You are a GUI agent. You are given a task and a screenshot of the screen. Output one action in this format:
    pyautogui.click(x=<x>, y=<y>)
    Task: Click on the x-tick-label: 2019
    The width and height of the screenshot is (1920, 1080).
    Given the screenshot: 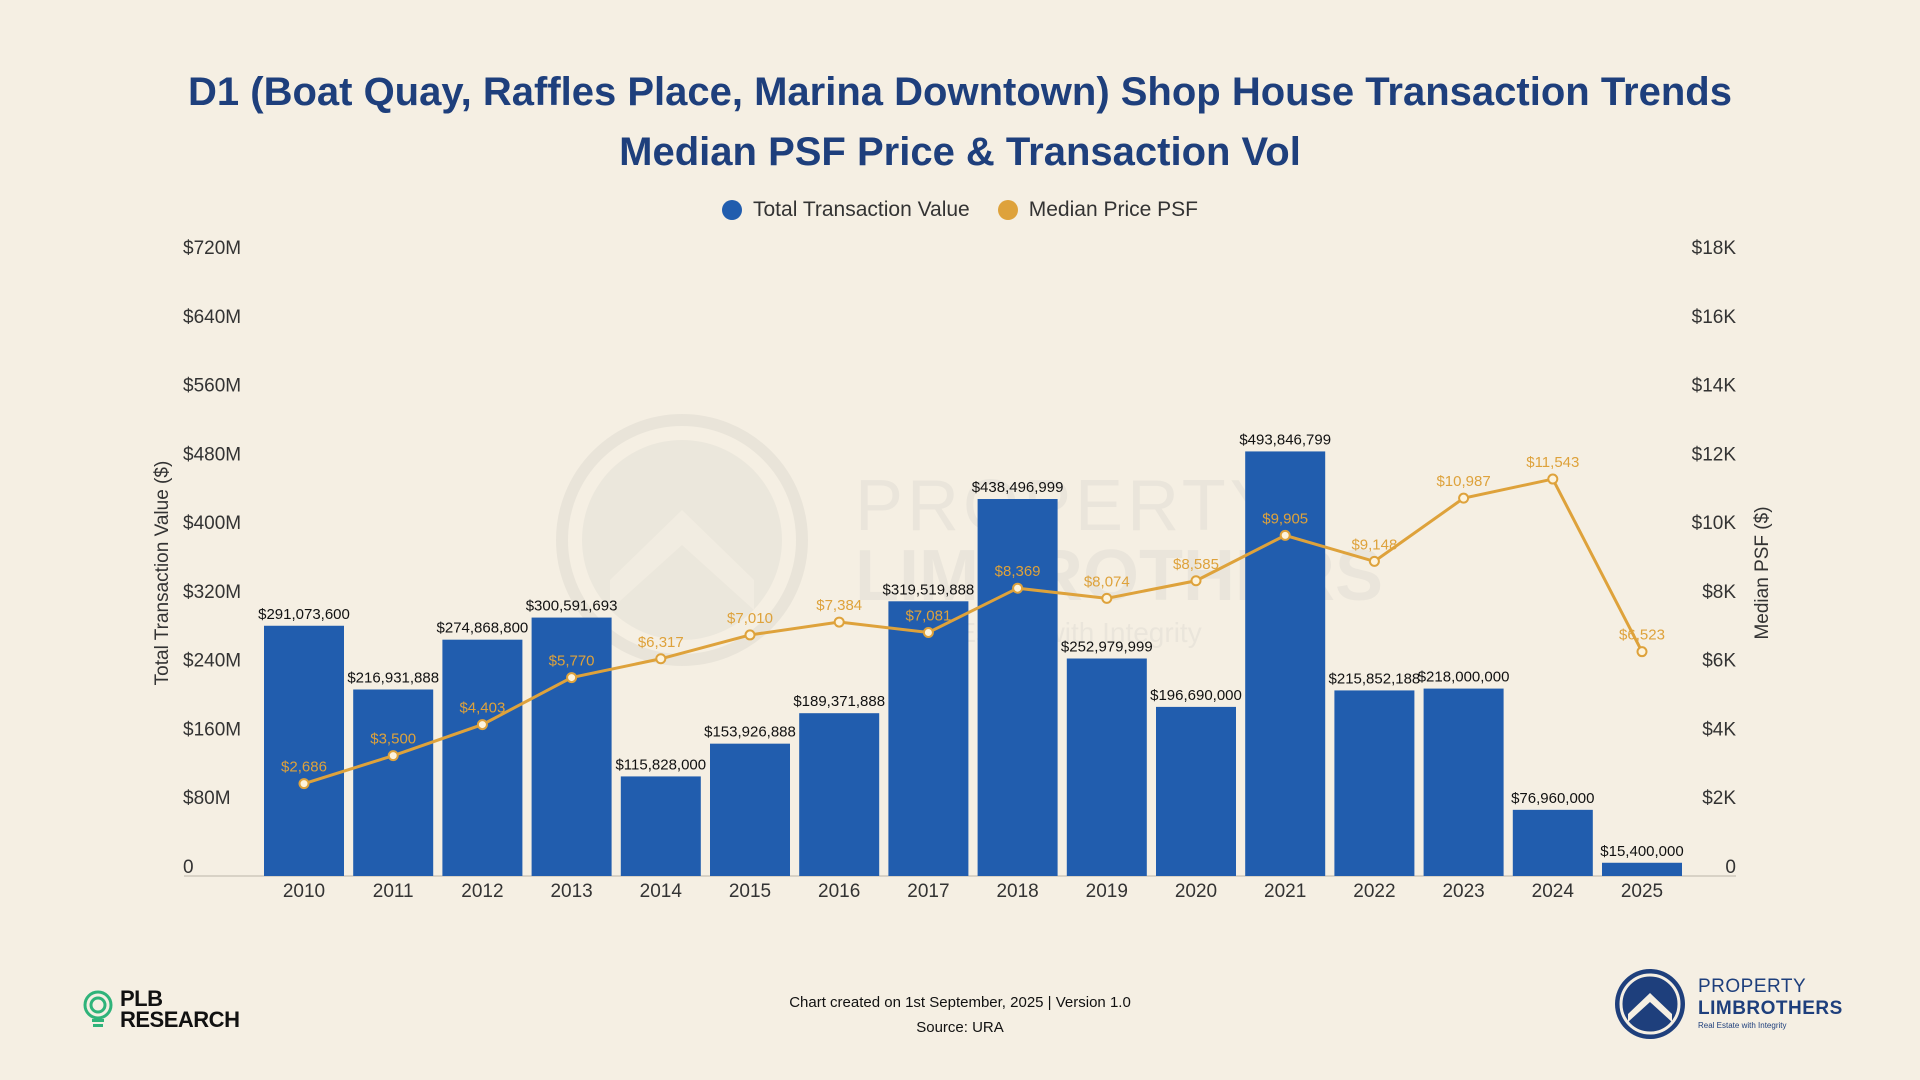 What is the action you would take?
    pyautogui.click(x=1107, y=891)
    